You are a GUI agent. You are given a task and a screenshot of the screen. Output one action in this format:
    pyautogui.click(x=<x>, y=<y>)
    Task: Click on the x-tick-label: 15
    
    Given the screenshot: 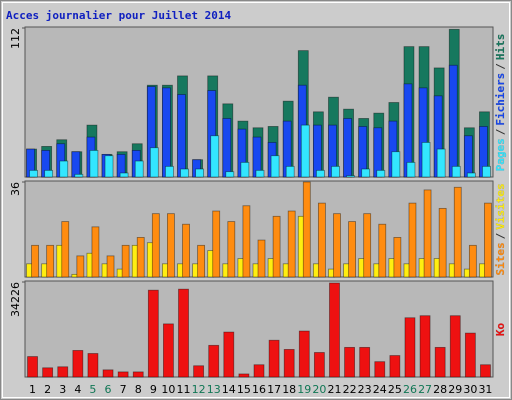 What is the action you would take?
    pyautogui.click(x=244, y=389)
    